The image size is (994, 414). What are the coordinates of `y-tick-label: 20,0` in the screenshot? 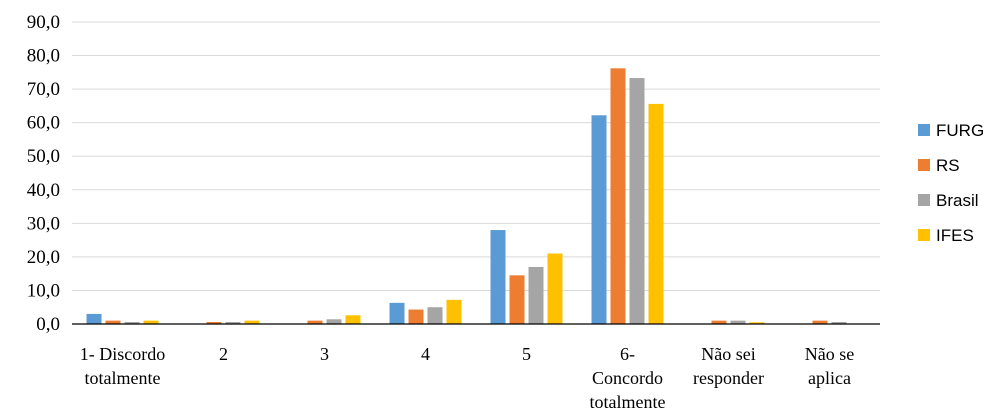 It's located at (43, 257).